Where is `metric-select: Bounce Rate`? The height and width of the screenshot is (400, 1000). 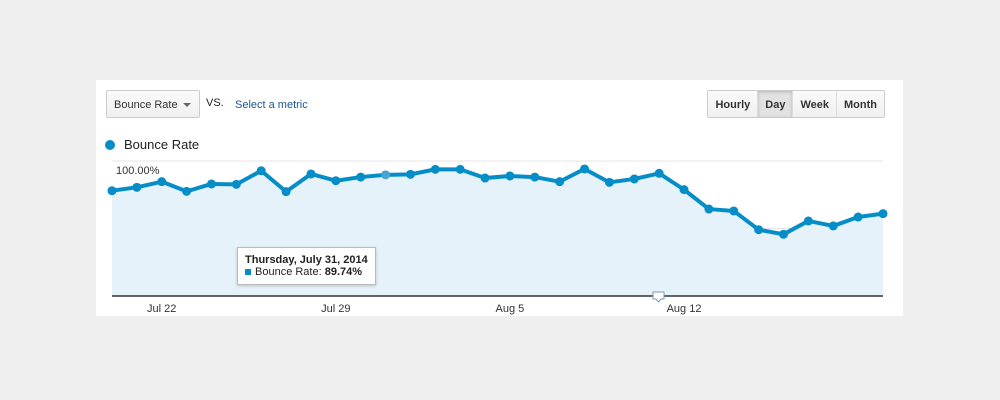
metric-select: Bounce Rate is located at coordinates (153, 104).